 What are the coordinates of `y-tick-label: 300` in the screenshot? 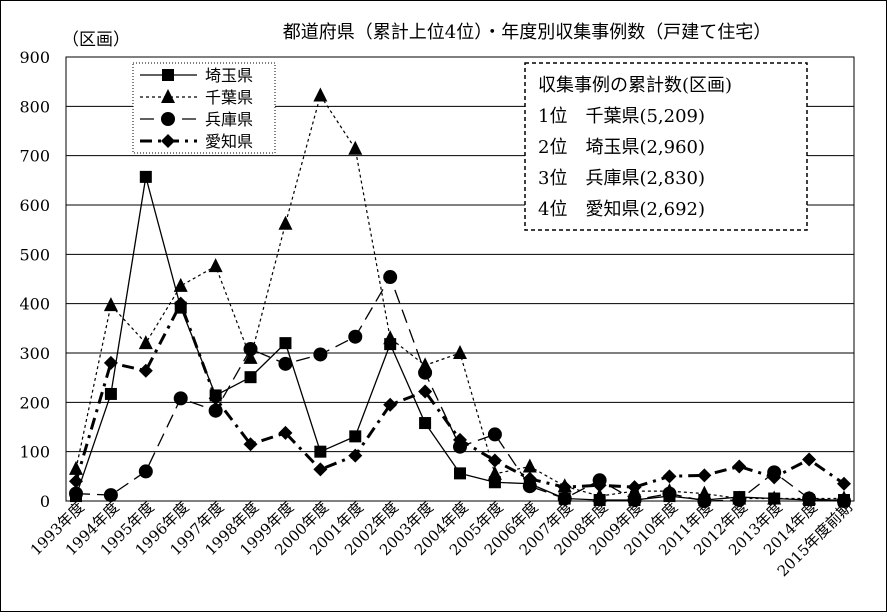 It's located at (34, 353).